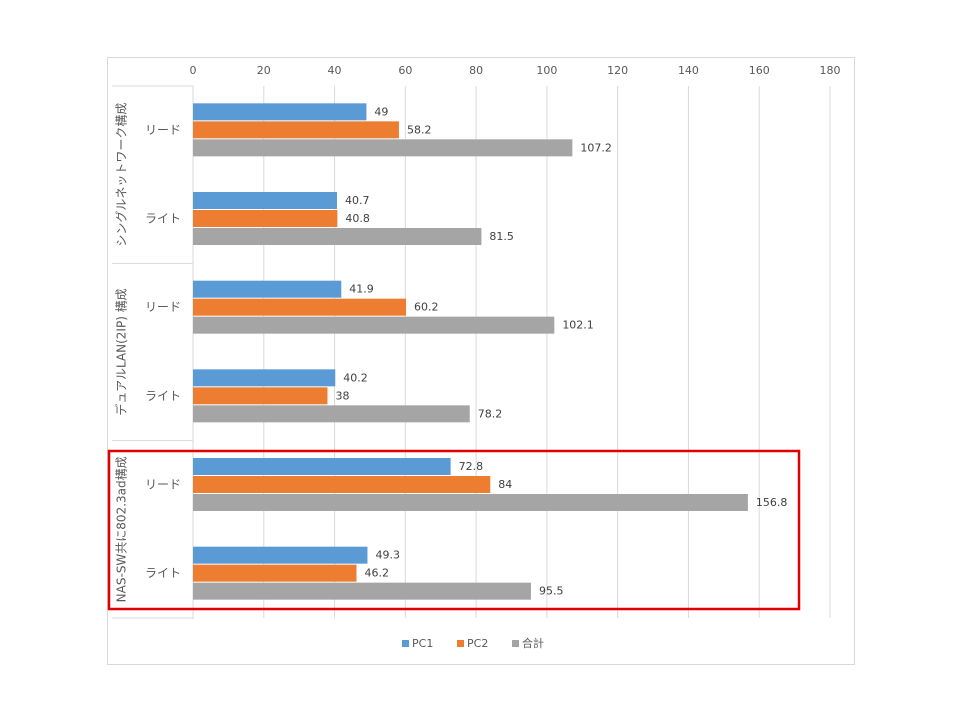 This screenshot has height=724, width=960. Describe the element at coordinates (476, 70) in the screenshot. I see `x-tick-label: 80` at that location.